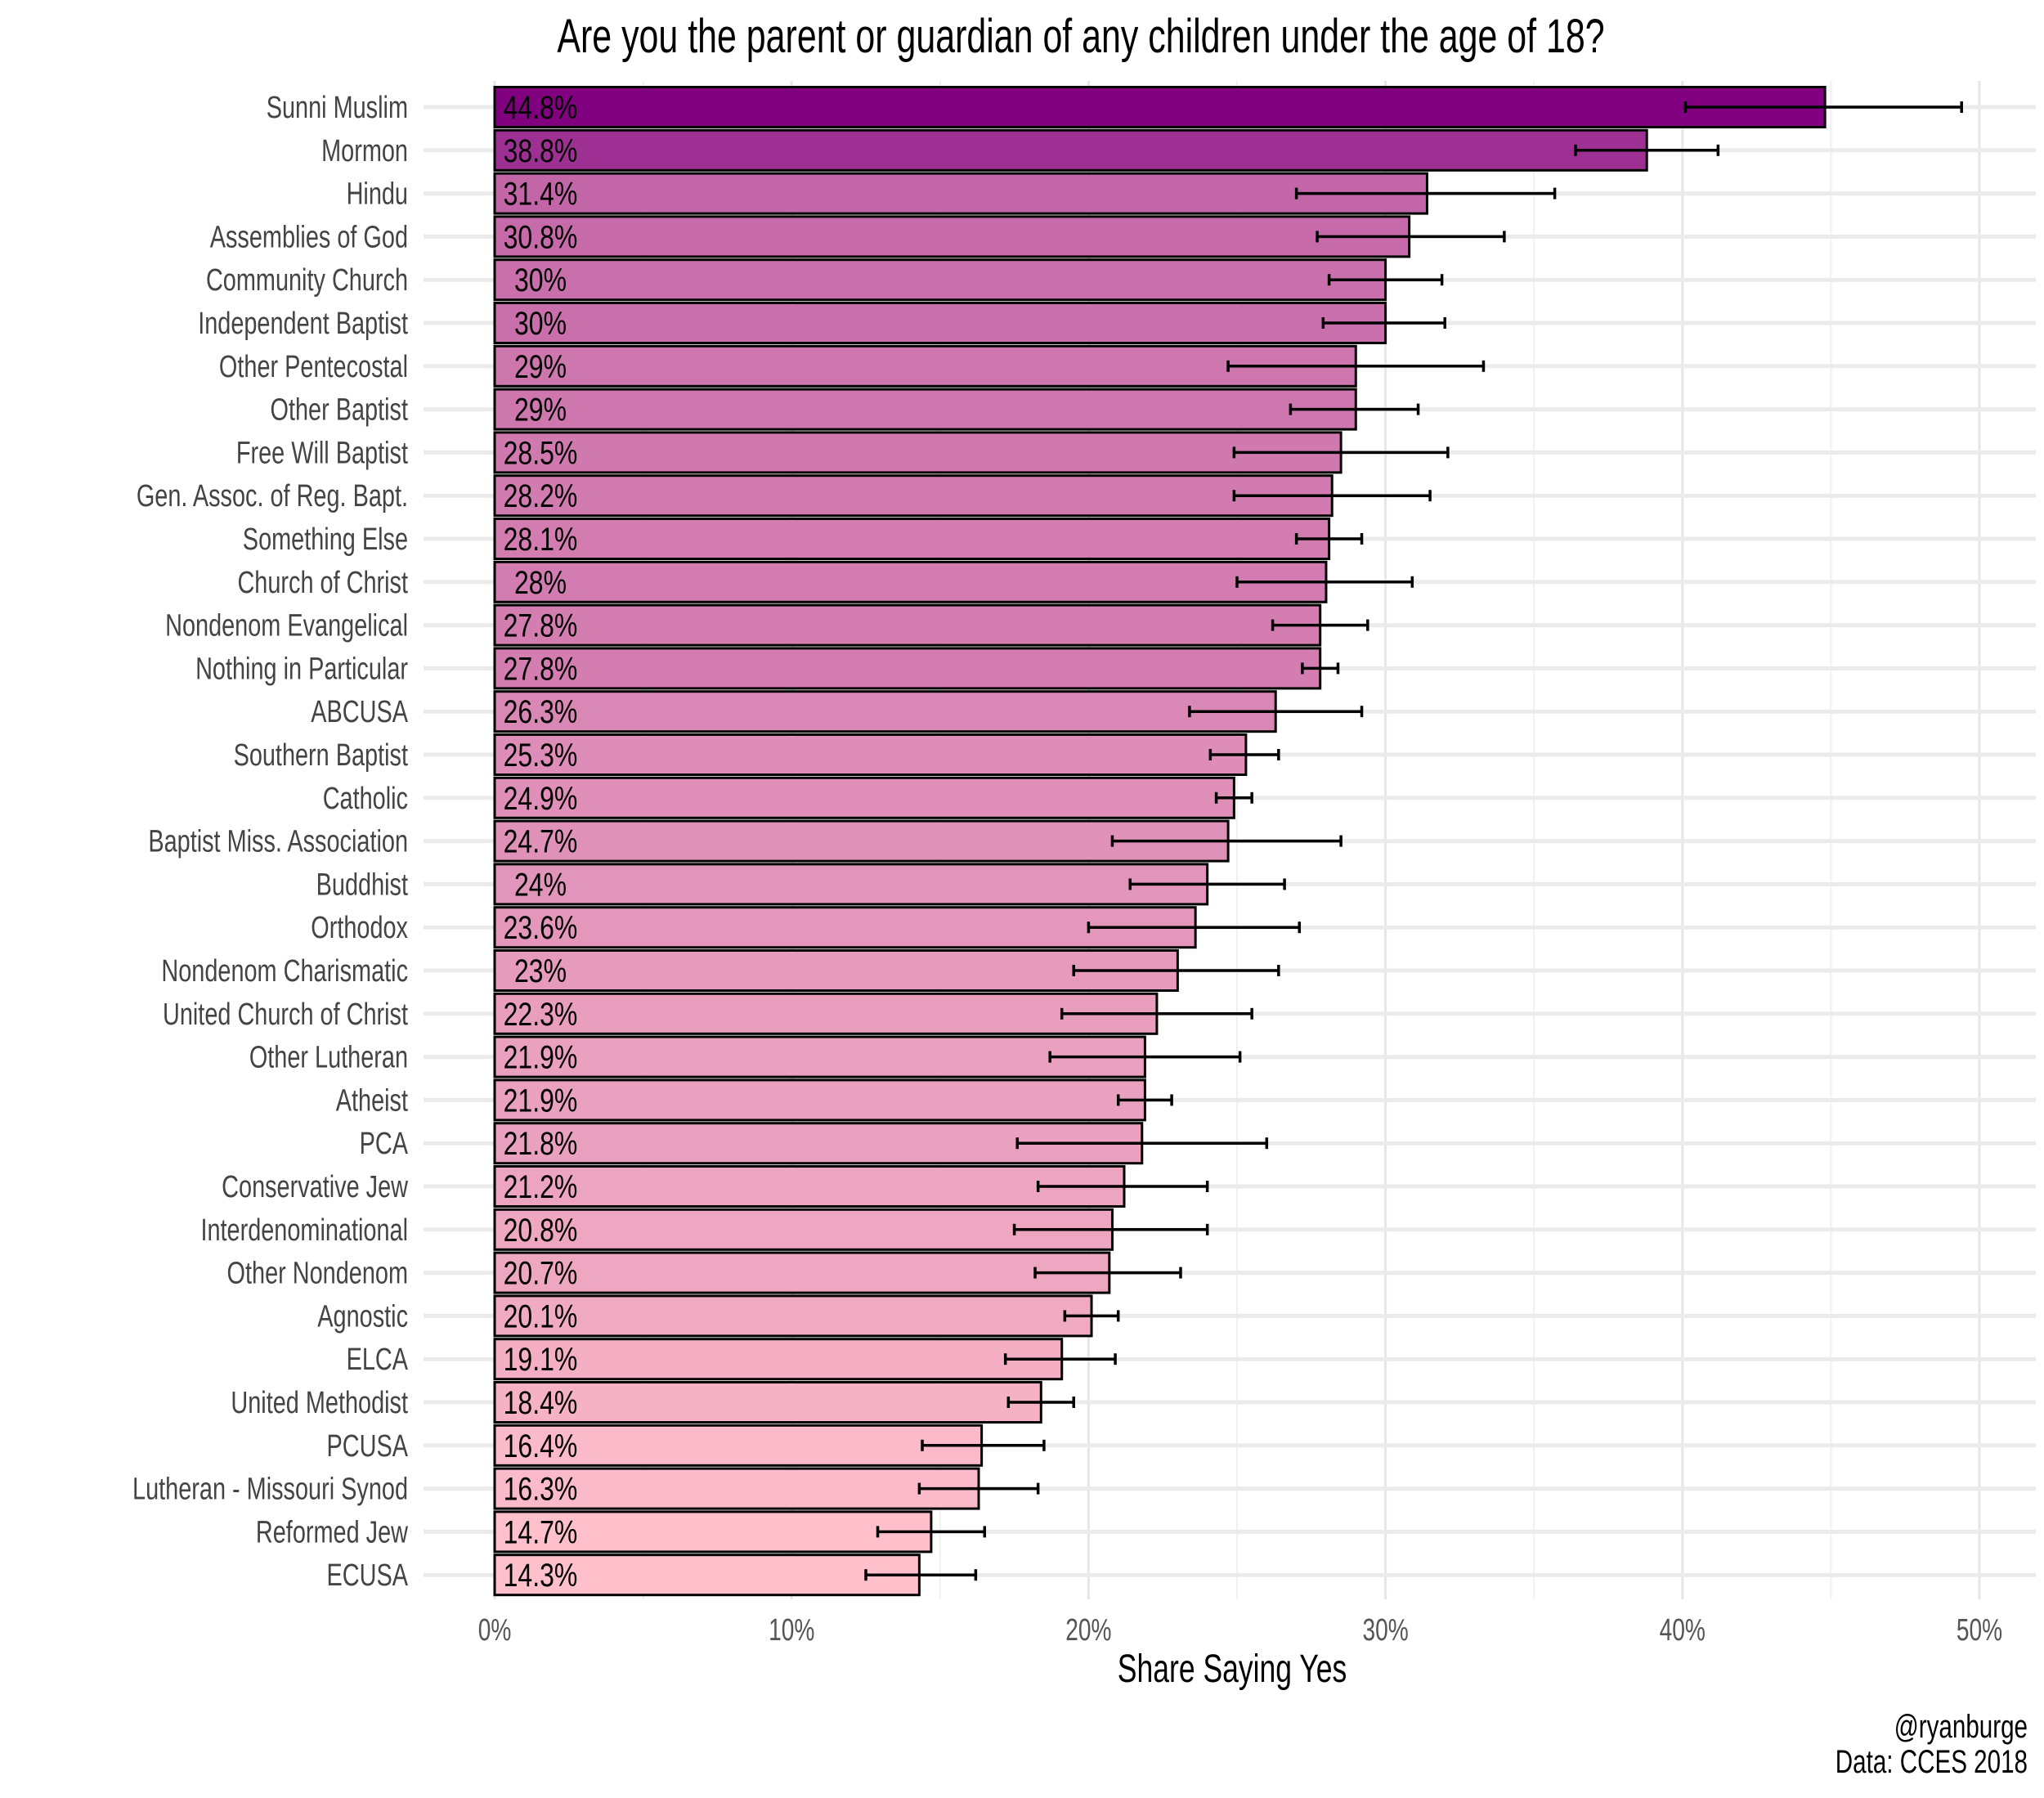 This screenshot has width=2044, height=1798. I want to click on y-axis-category-label: Other Baptist, so click(340, 410).